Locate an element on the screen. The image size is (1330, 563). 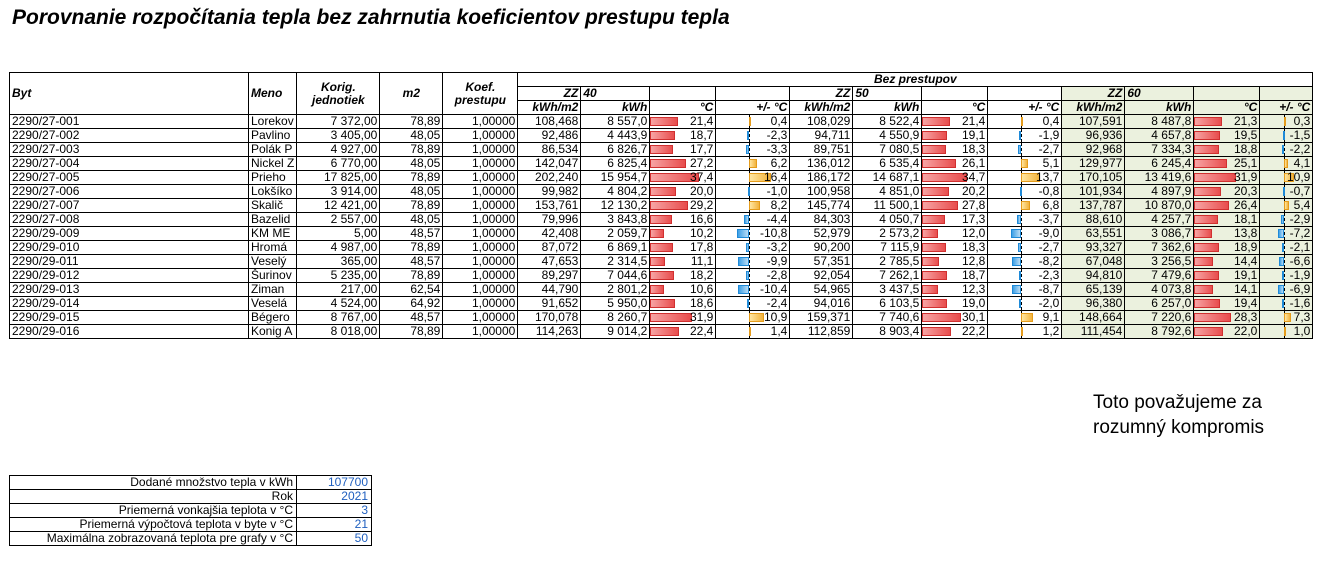
temp-value: 17,8 is located at coordinates (701, 247).